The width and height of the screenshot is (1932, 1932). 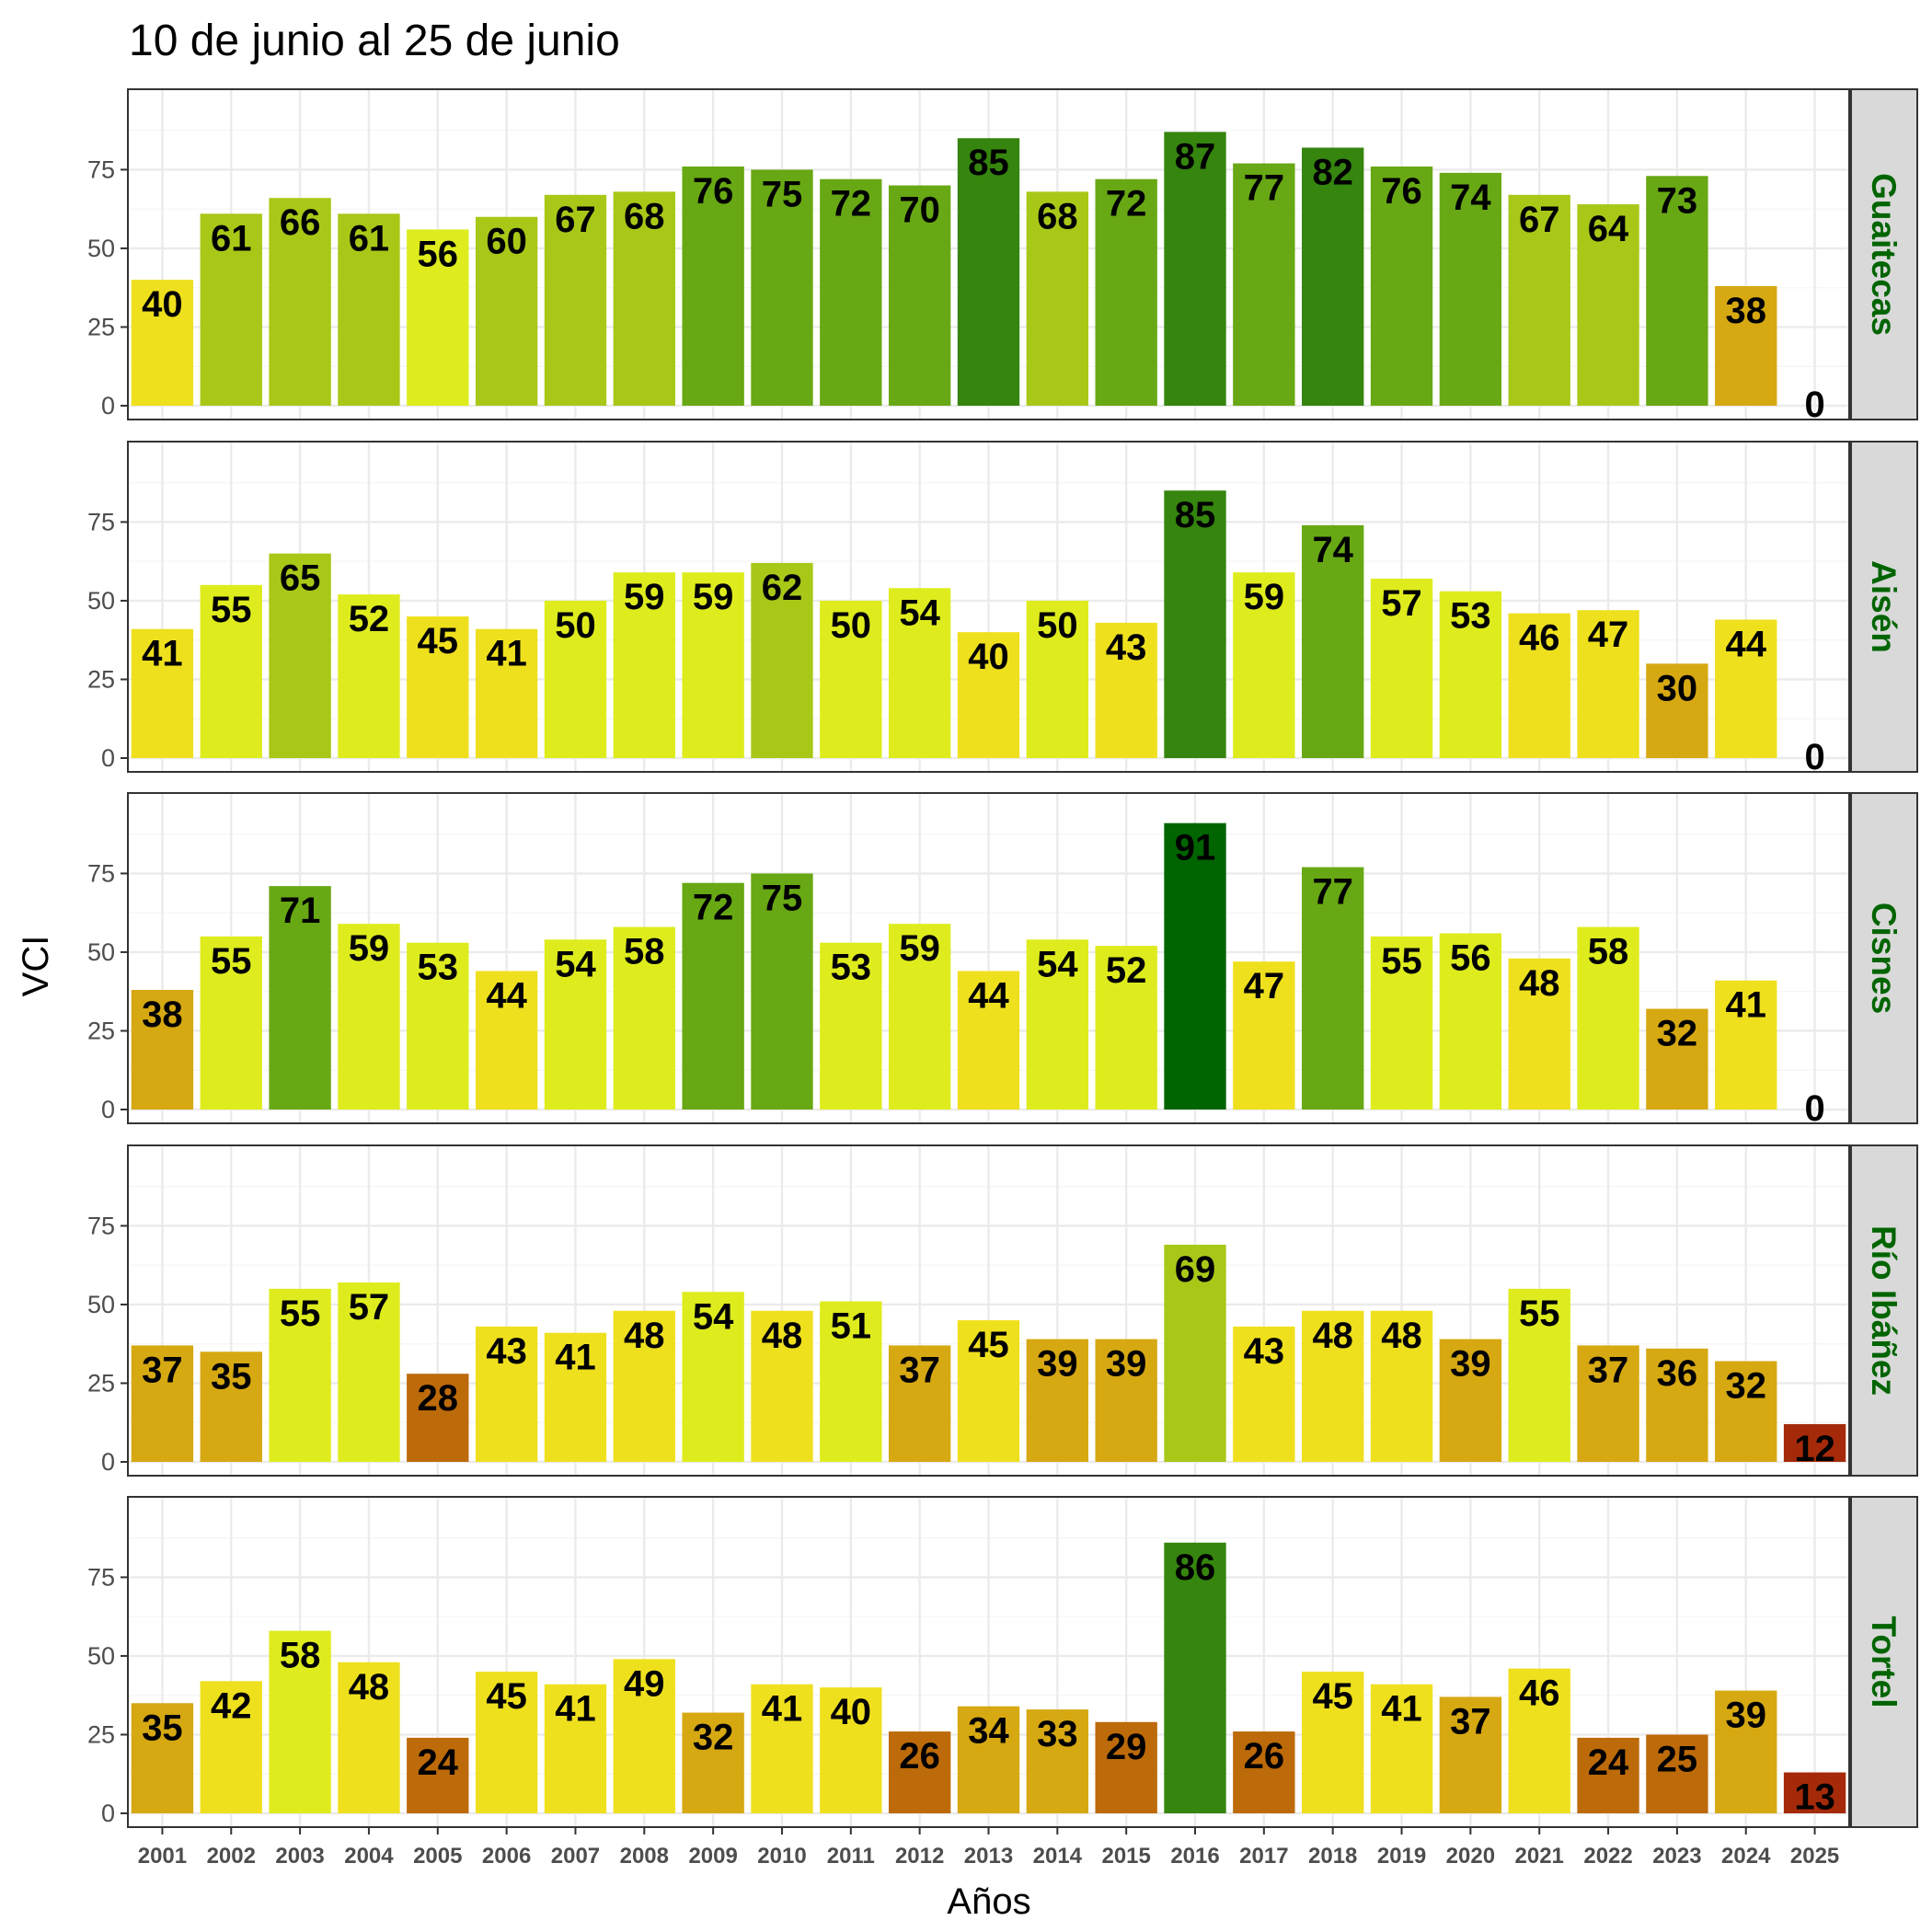 What do you see at coordinates (713, 286) in the screenshot?
I see `bar-guaitecas-2009` at bounding box center [713, 286].